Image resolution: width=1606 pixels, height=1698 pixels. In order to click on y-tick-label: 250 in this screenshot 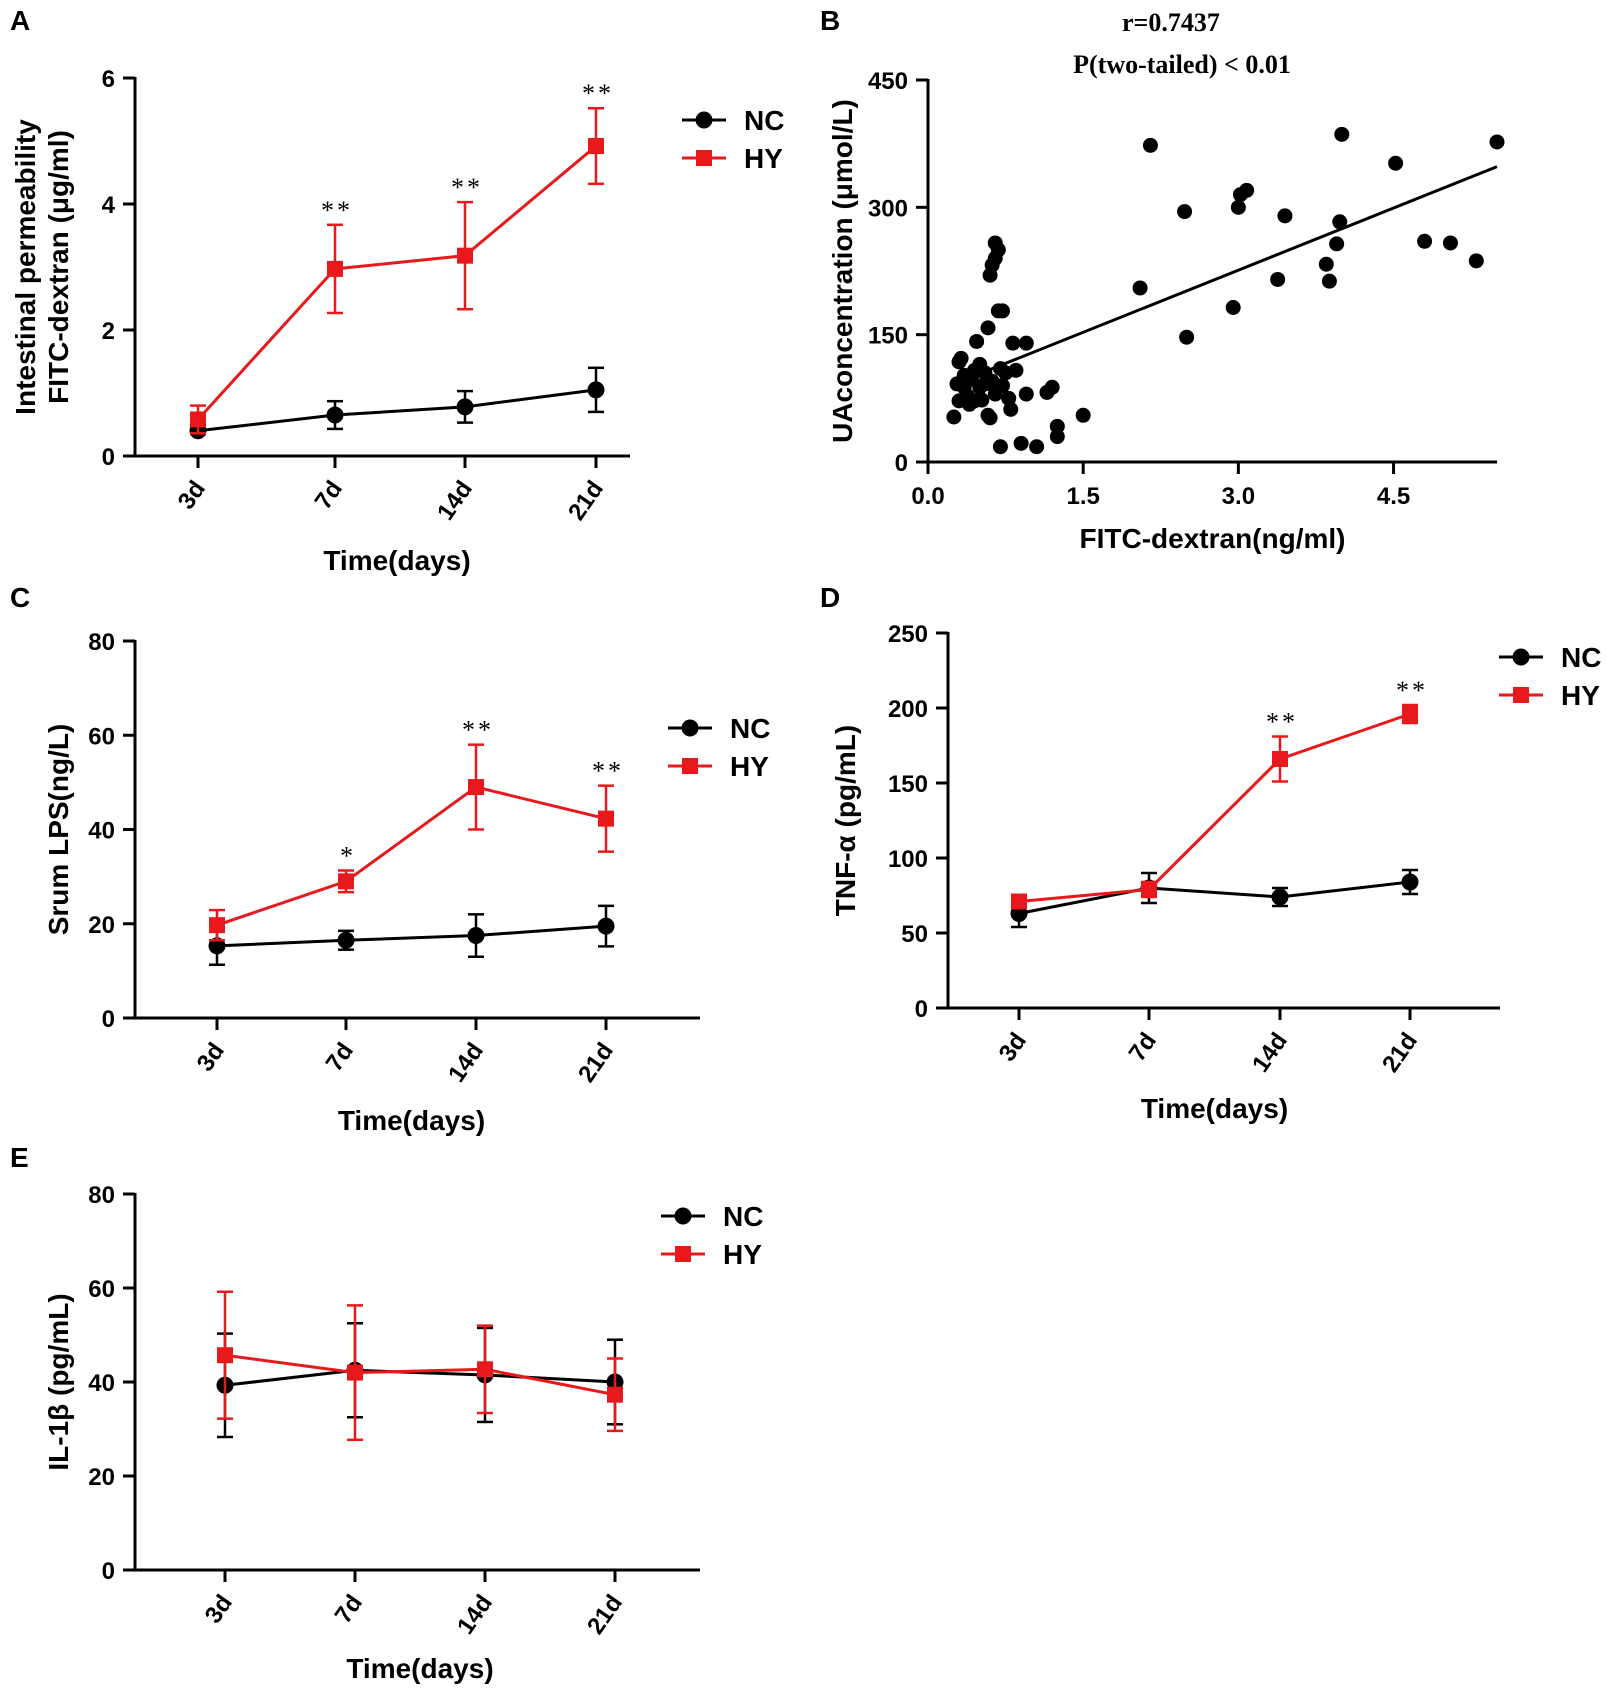, I will do `click(908, 634)`.